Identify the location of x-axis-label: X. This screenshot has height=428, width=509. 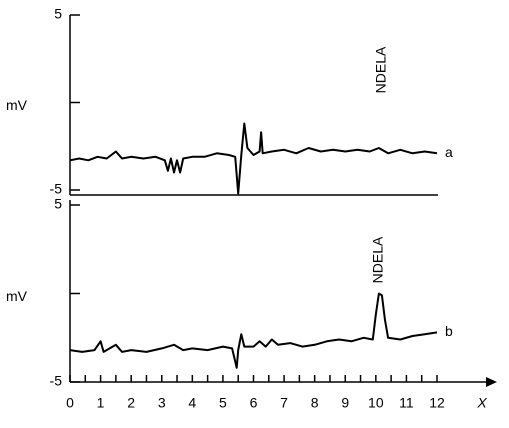
(481, 403).